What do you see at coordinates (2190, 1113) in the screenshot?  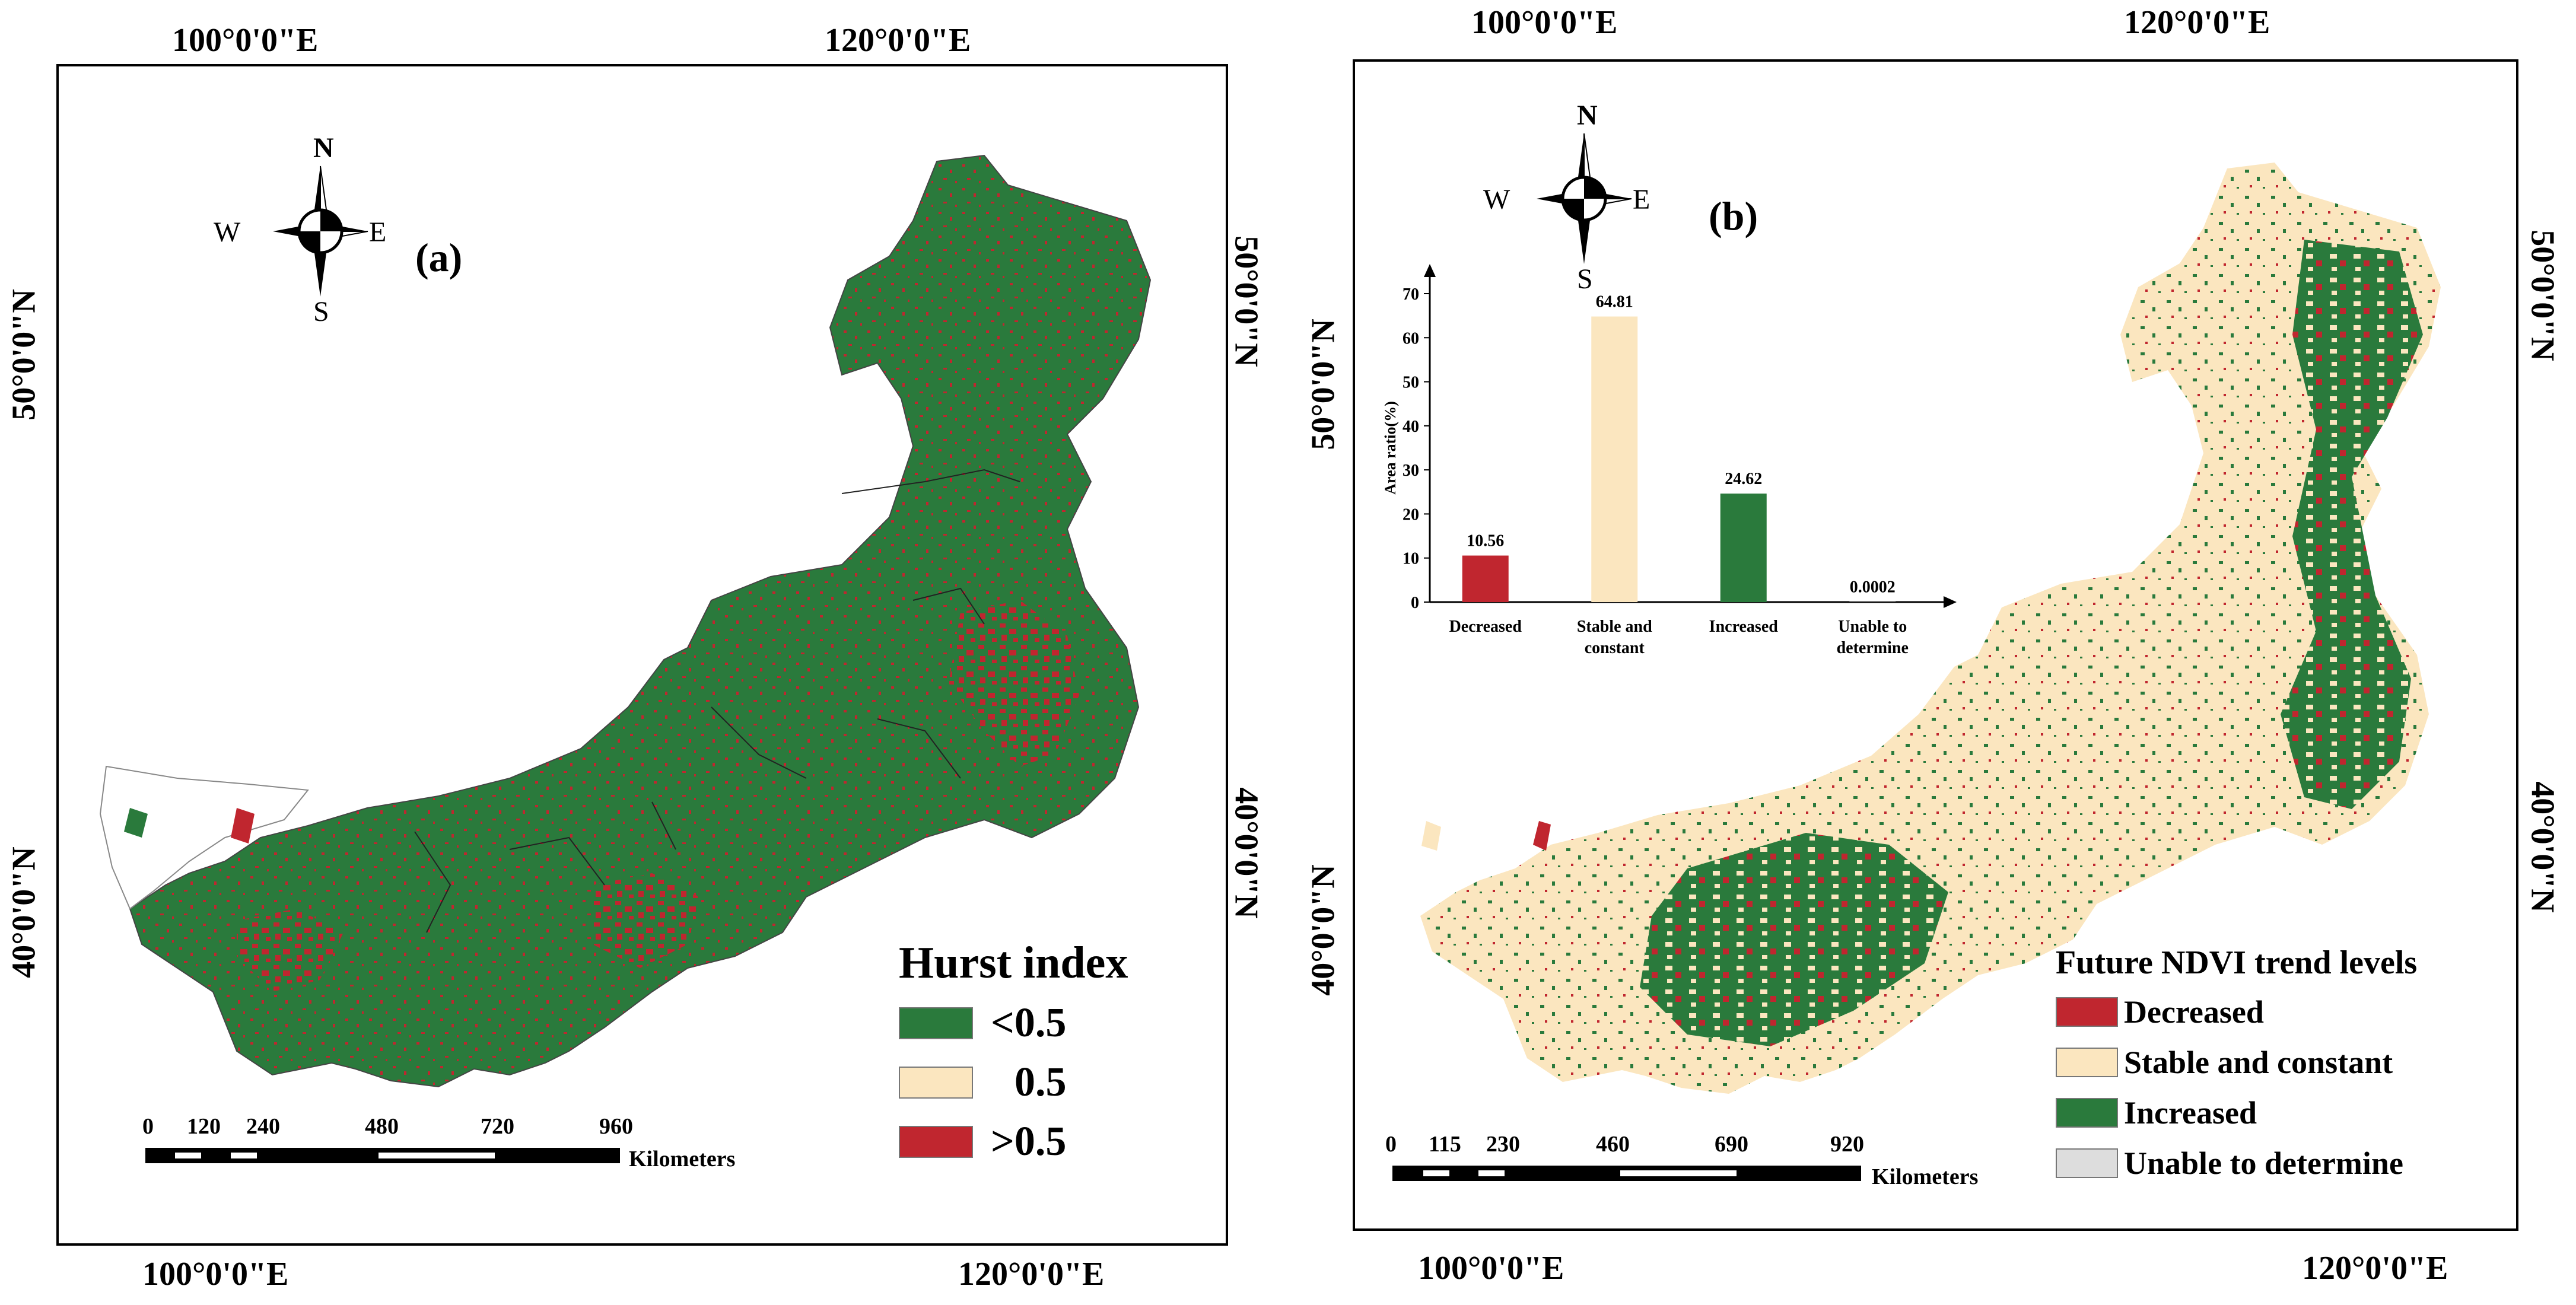 I see `legend-label-increased: Increased` at bounding box center [2190, 1113].